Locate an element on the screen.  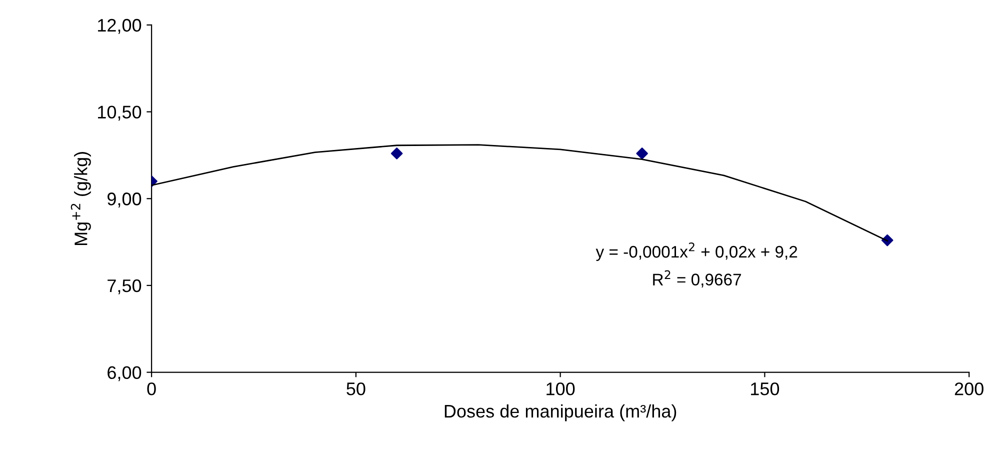
x-tick-label: 150 is located at coordinates (765, 389).